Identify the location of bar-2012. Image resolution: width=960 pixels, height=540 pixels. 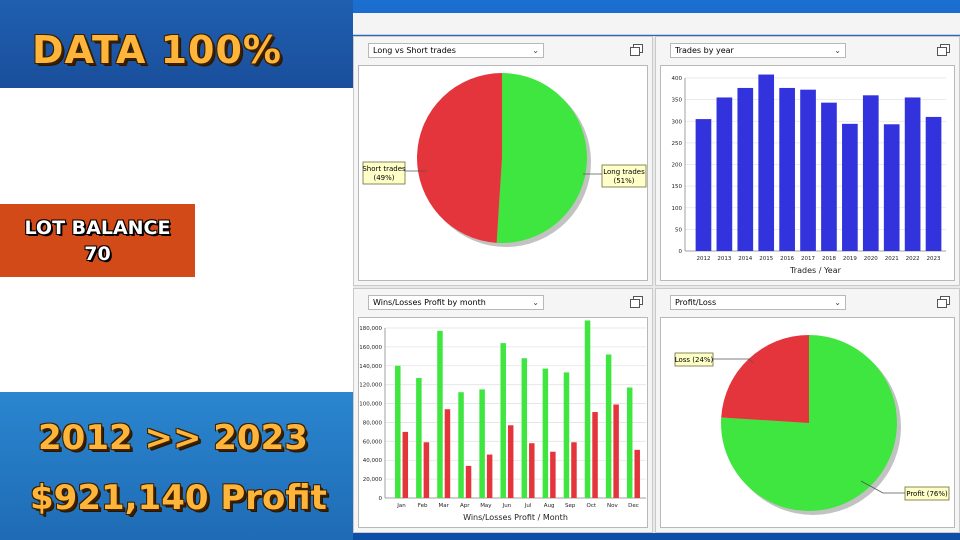
(703, 185).